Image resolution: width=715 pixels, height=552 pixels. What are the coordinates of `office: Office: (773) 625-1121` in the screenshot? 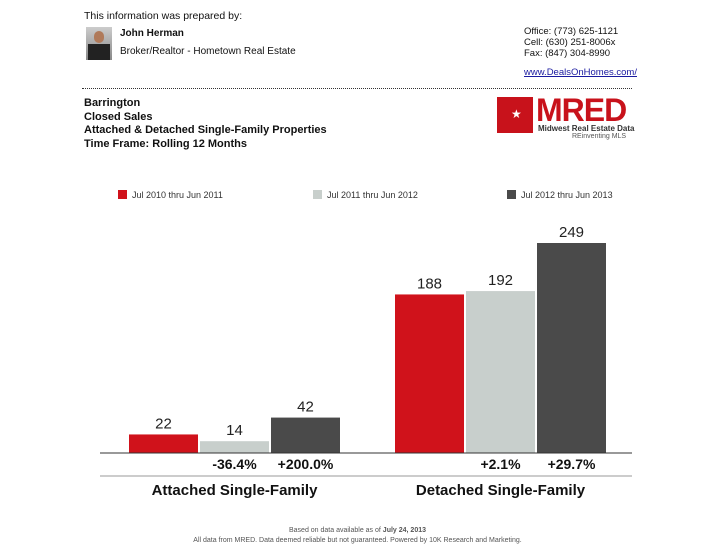 It's located at (571, 31).